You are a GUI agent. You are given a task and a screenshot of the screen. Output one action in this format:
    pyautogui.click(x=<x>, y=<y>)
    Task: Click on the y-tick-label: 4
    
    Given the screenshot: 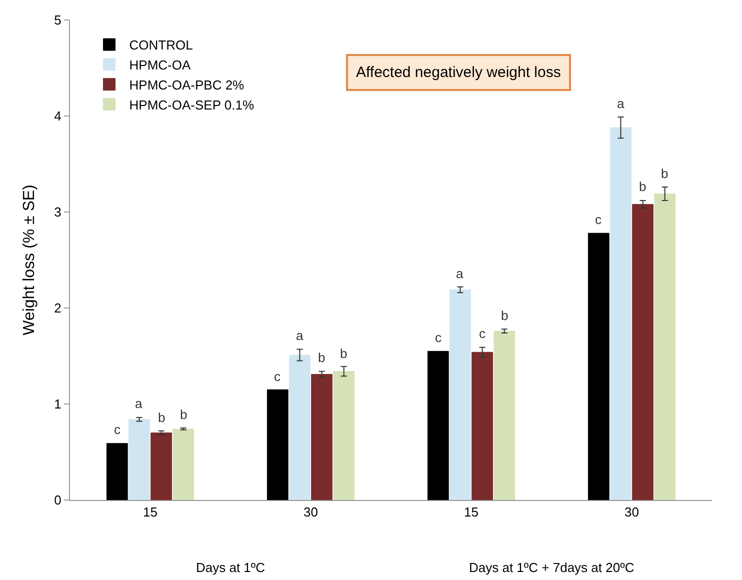 What is the action you would take?
    pyautogui.click(x=58, y=116)
    